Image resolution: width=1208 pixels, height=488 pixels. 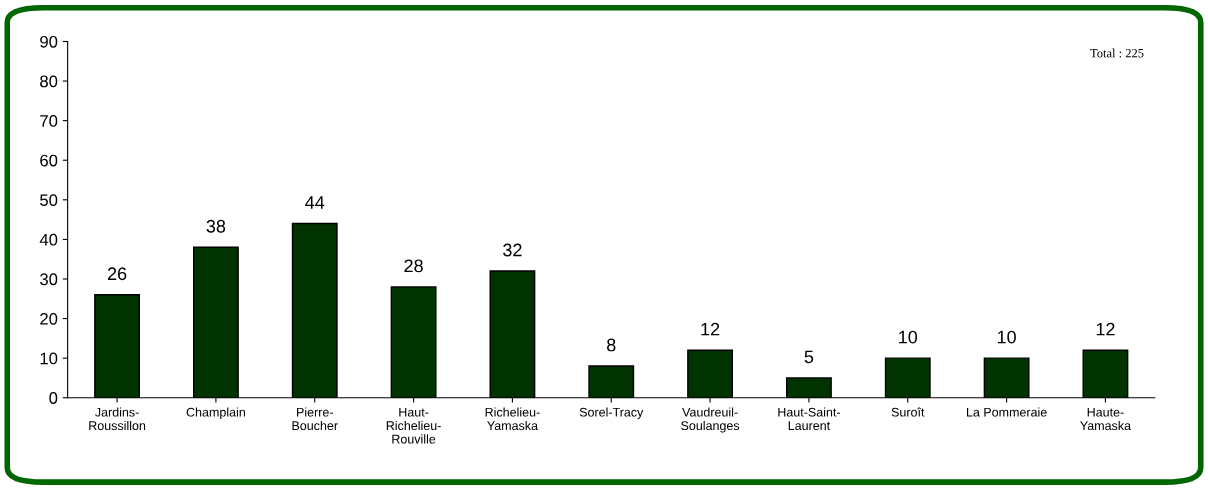 I want to click on y-tick-label: 0, so click(x=53, y=398).